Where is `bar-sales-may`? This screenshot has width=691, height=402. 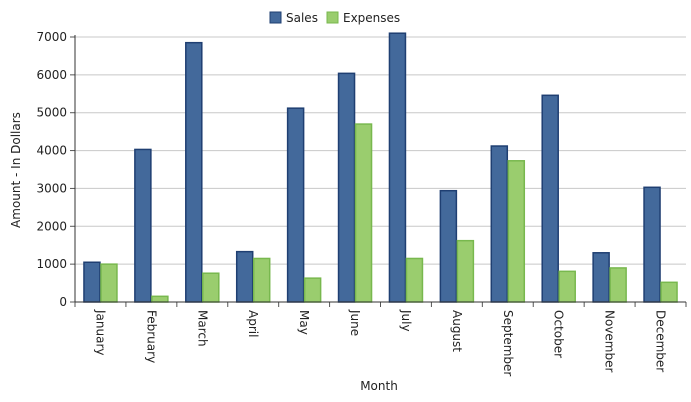 bar-sales-may is located at coordinates (295, 205).